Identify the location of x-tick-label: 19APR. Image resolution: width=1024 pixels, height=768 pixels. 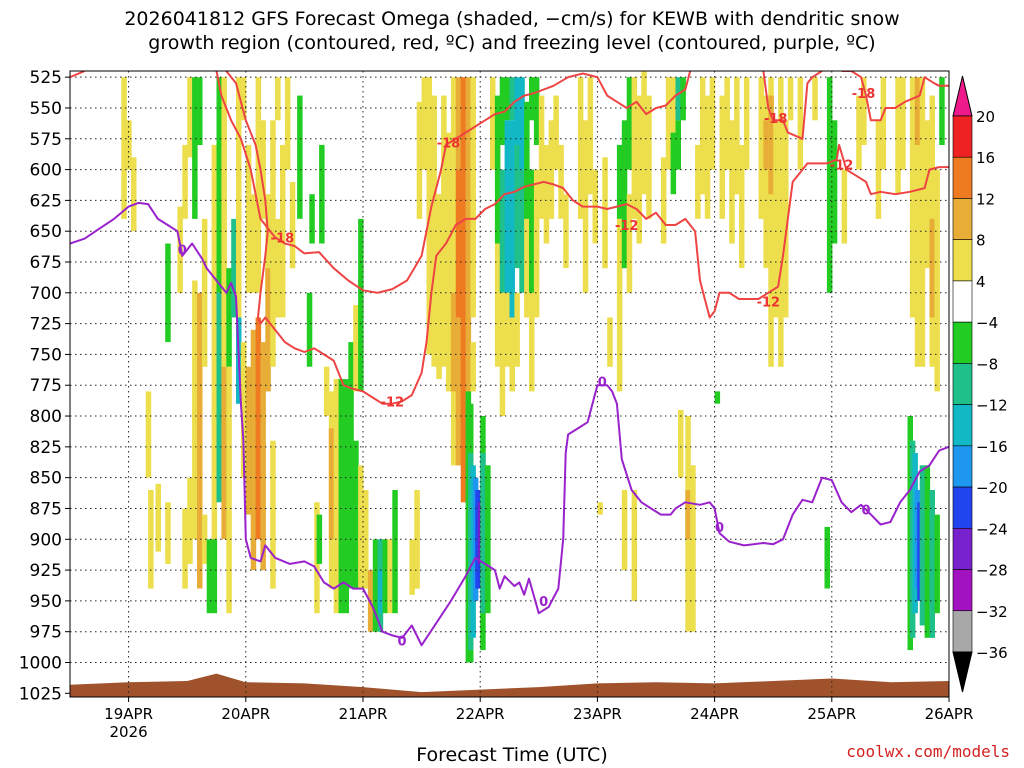
(128, 714).